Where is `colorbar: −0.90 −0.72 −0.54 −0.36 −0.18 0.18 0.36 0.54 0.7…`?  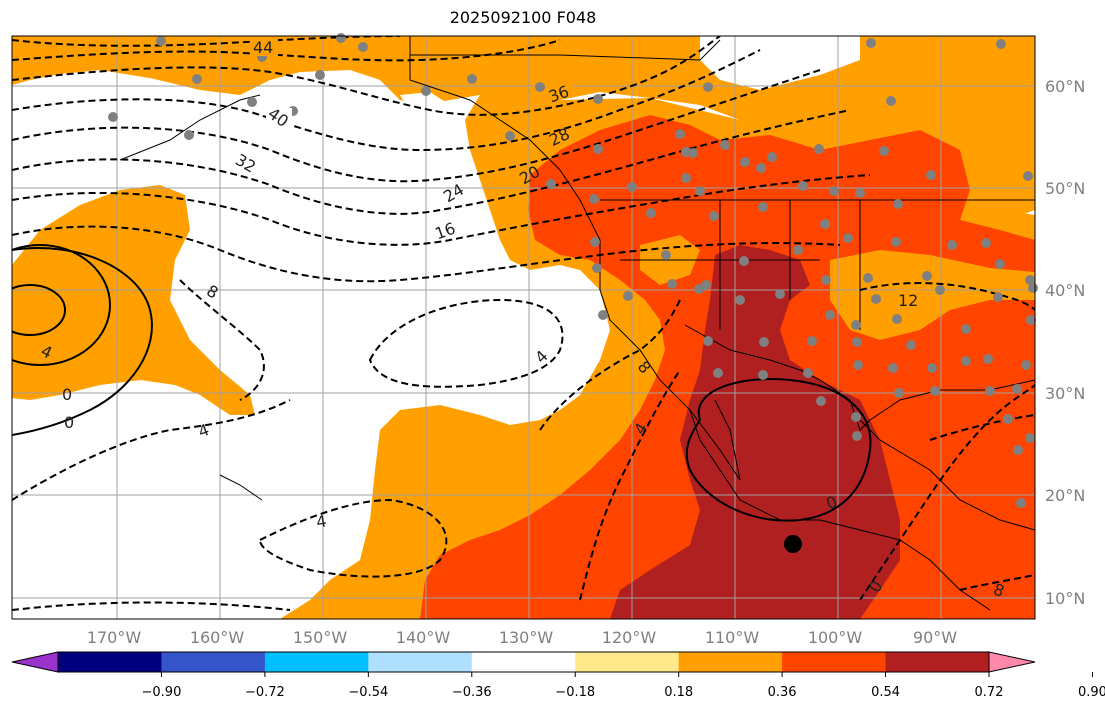
colorbar: −0.90 −0.72 −0.54 −0.36 −0.18 0.18 0.36 0.54 0.7… is located at coordinates (558, 675).